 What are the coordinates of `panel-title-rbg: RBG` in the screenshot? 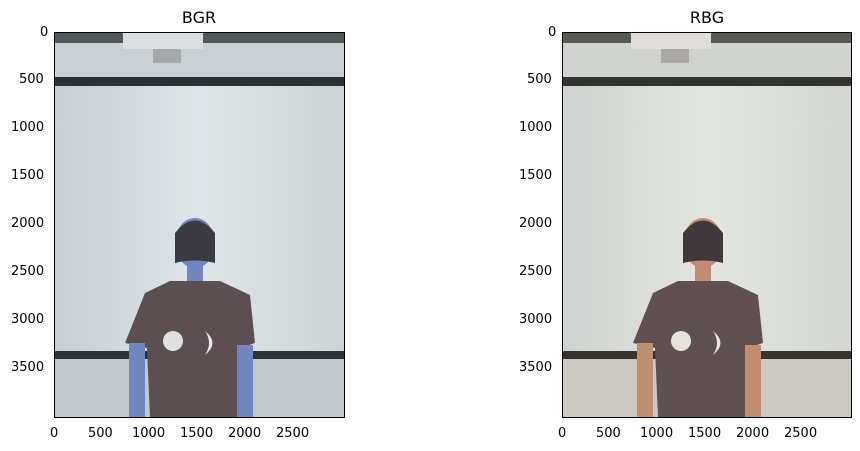 It's located at (707, 17).